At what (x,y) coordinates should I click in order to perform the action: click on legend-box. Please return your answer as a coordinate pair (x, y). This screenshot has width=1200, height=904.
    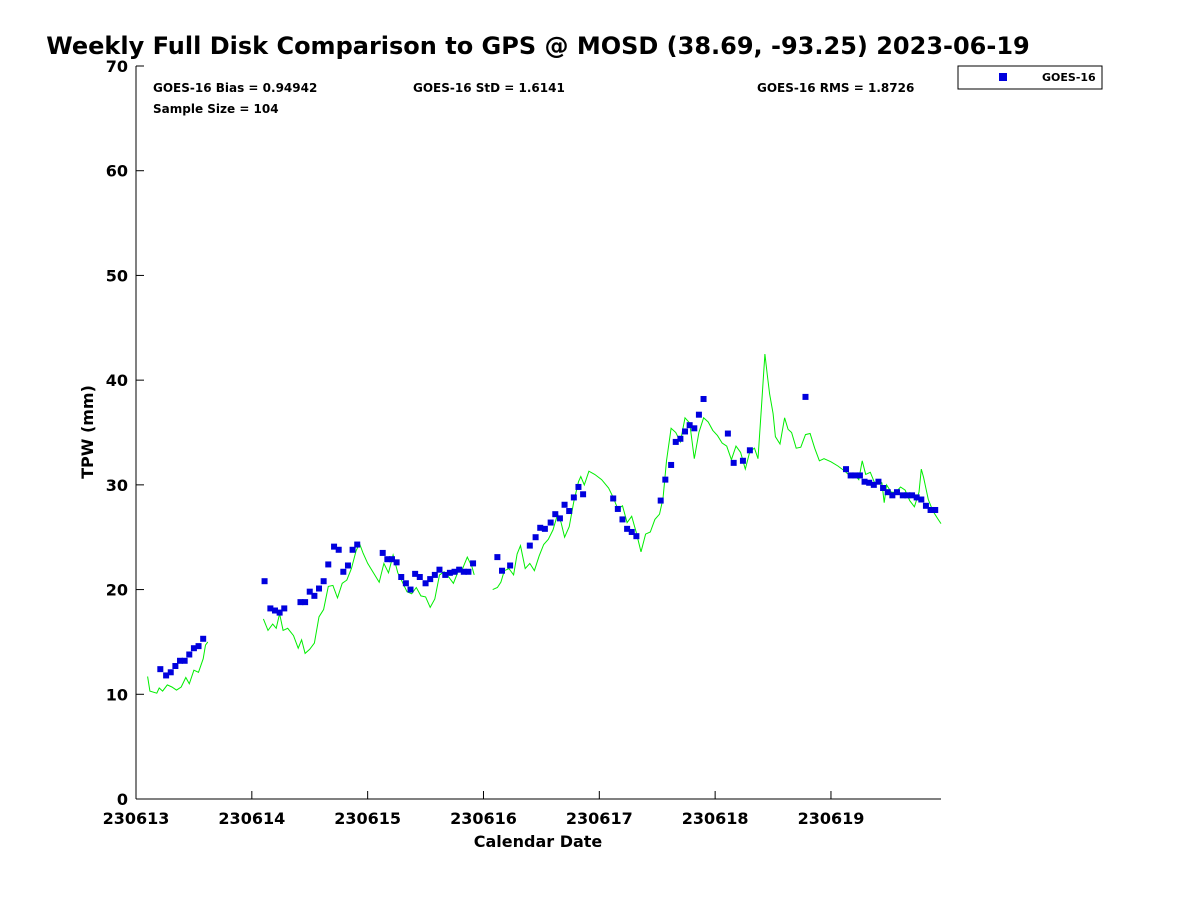
    Looking at the image, I should click on (1030, 77).